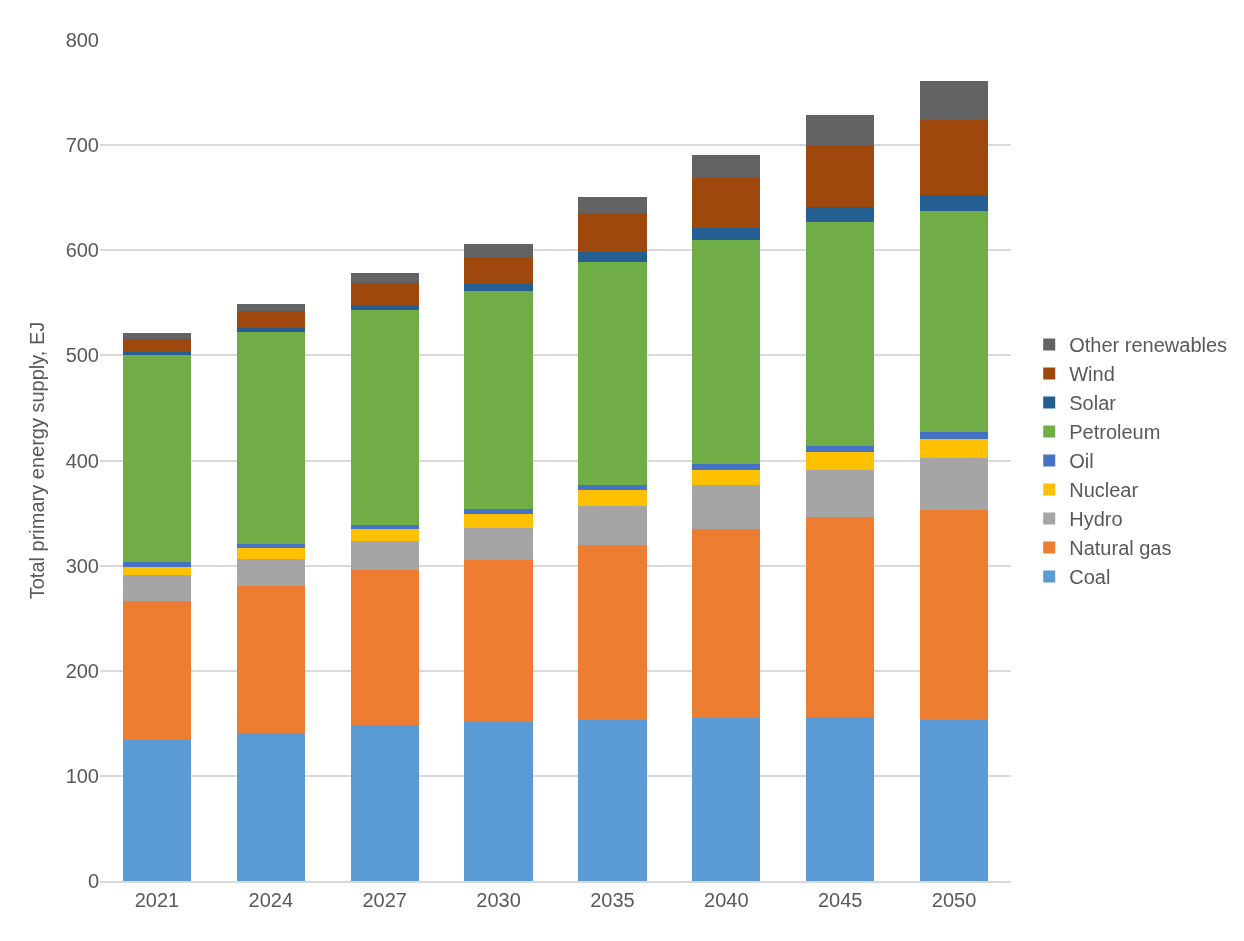 The width and height of the screenshot is (1244, 941). Describe the element at coordinates (93, 881) in the screenshot. I see `y-tick-label: 0` at that location.